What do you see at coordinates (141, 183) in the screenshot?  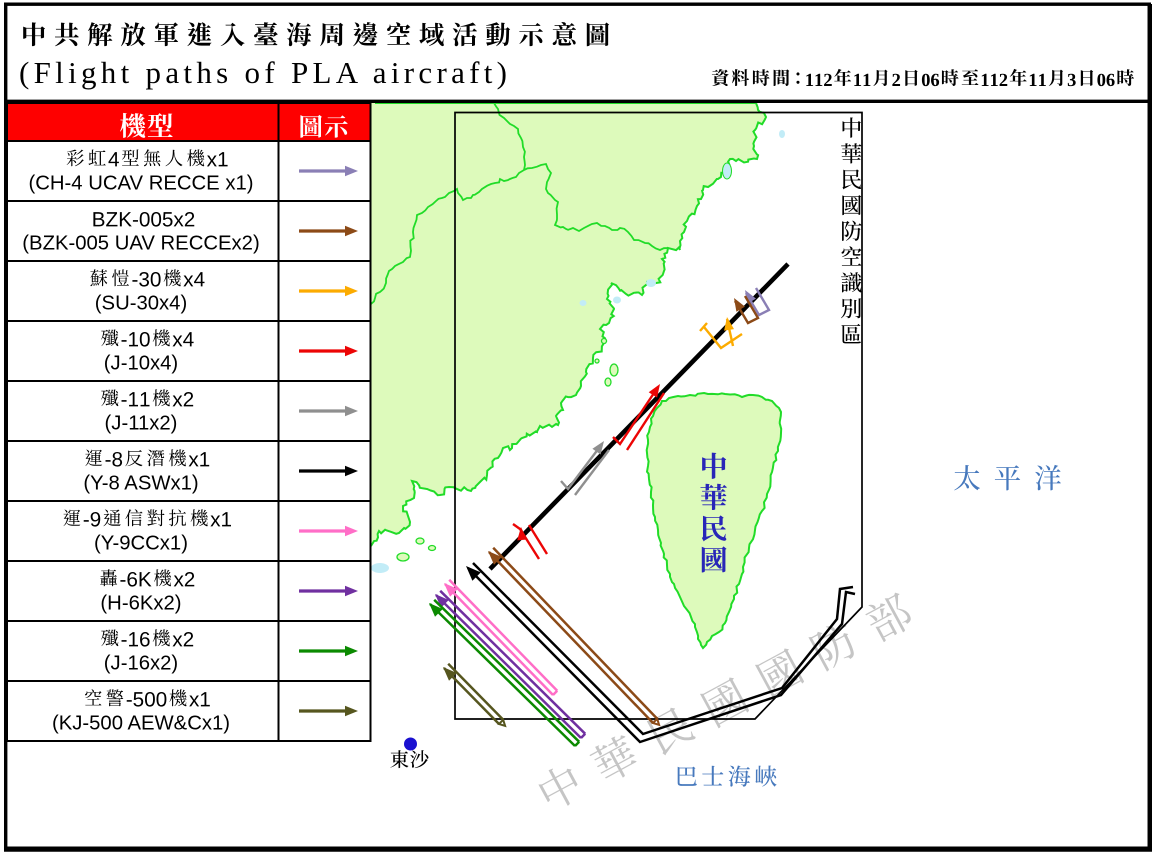 I see `svg-text: (CH-4 UCAV RECCE x1)` at bounding box center [141, 183].